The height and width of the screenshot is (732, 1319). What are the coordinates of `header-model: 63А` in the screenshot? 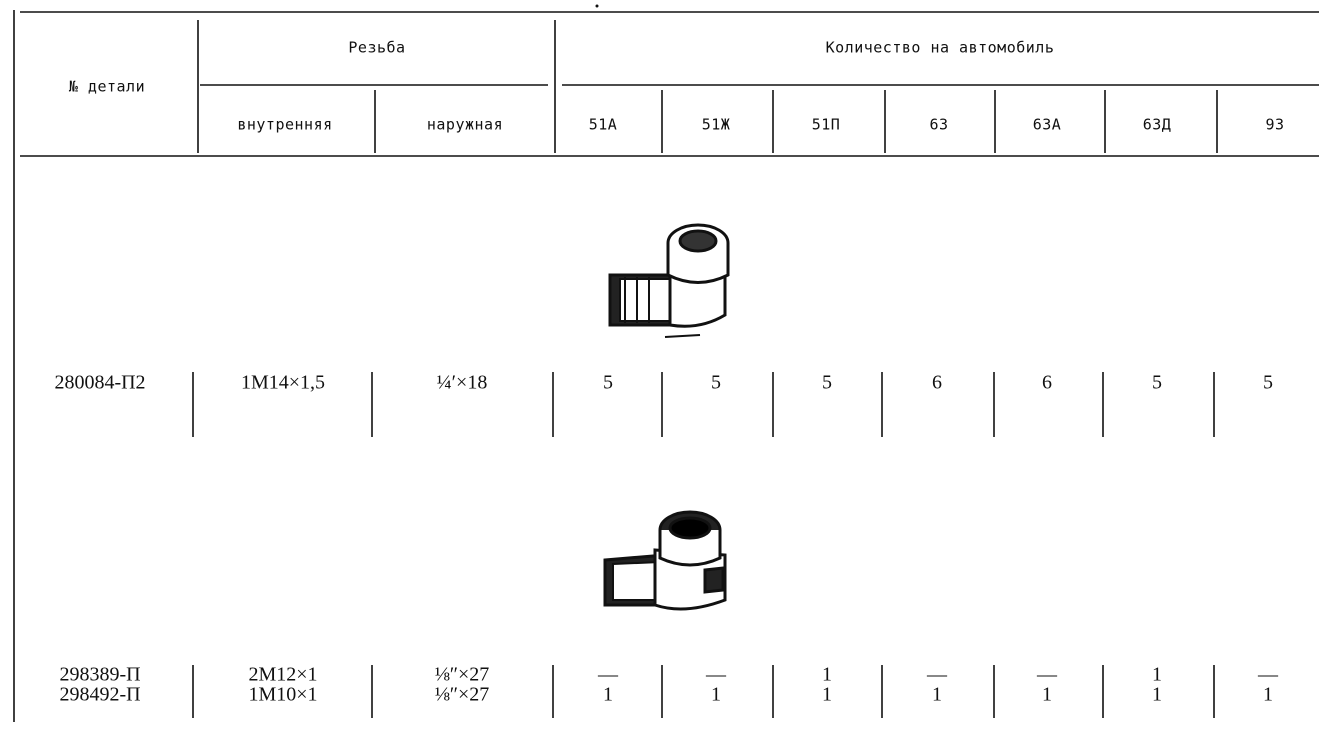 It's located at (1047, 125).